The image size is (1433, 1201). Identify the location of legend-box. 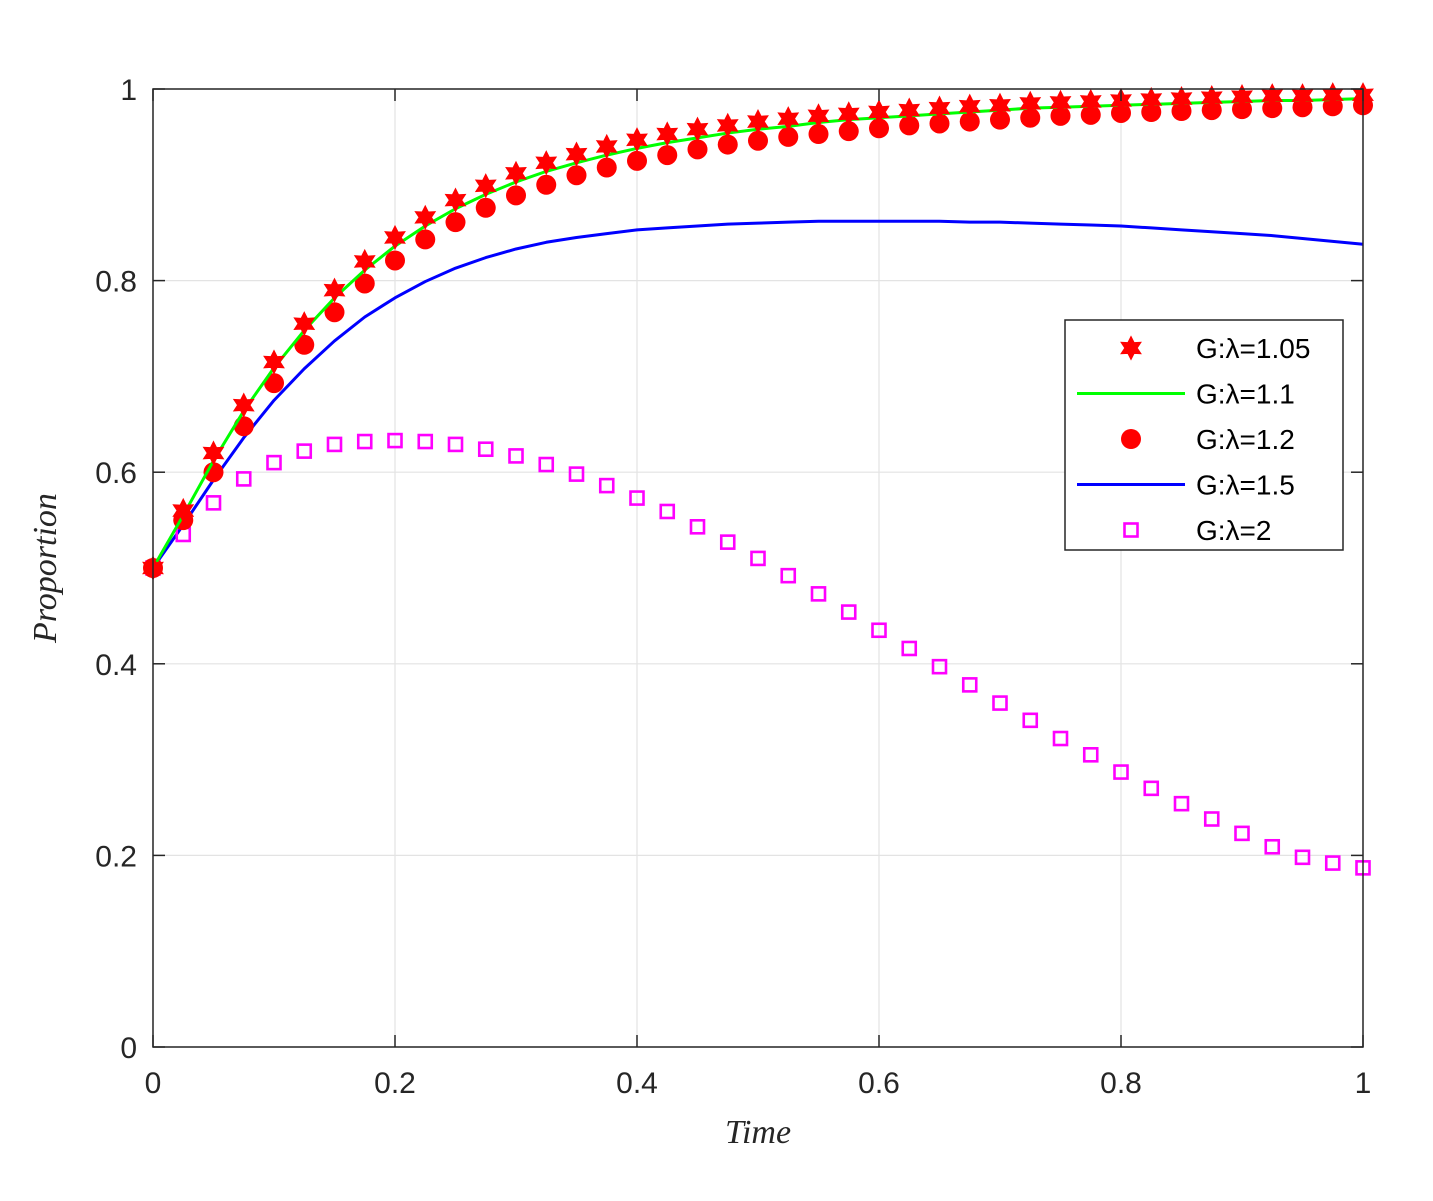
(1204, 435).